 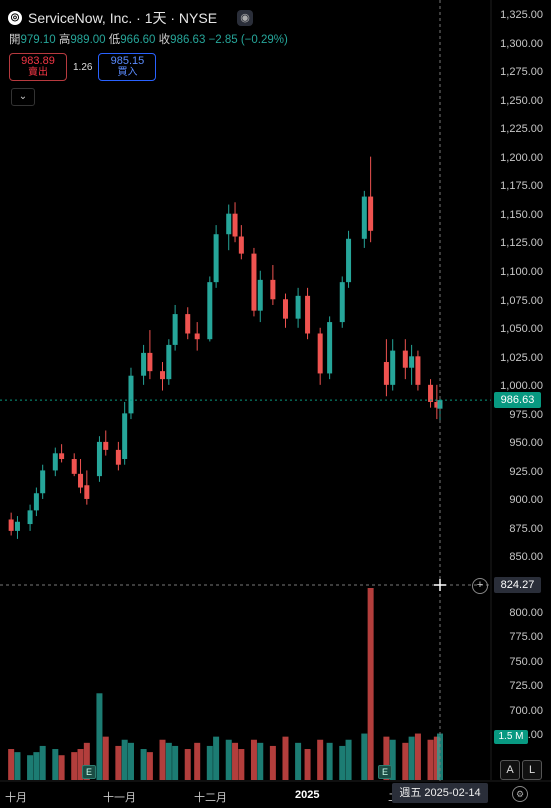 What do you see at coordinates (480, 586) in the screenshot?
I see `add-alert-plus-icon: +` at bounding box center [480, 586].